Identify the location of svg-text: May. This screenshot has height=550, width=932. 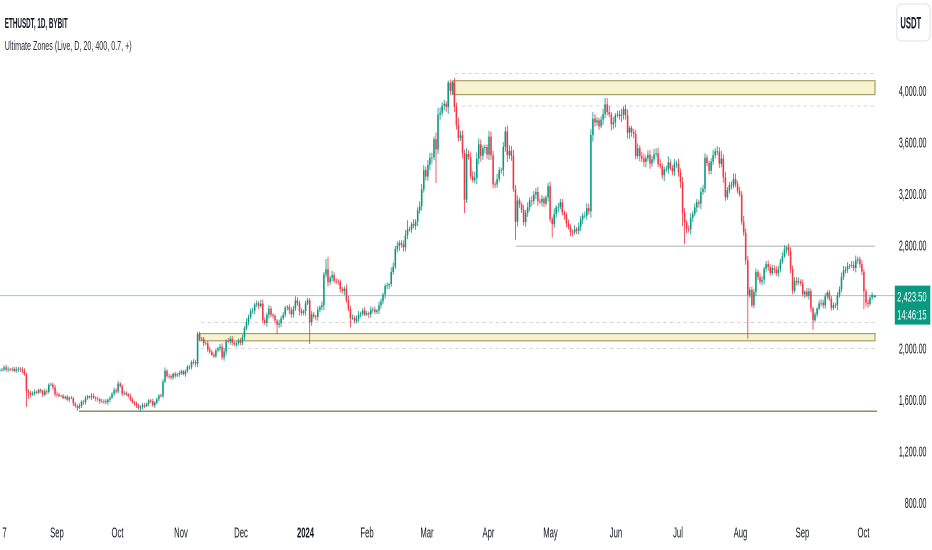
(550, 533).